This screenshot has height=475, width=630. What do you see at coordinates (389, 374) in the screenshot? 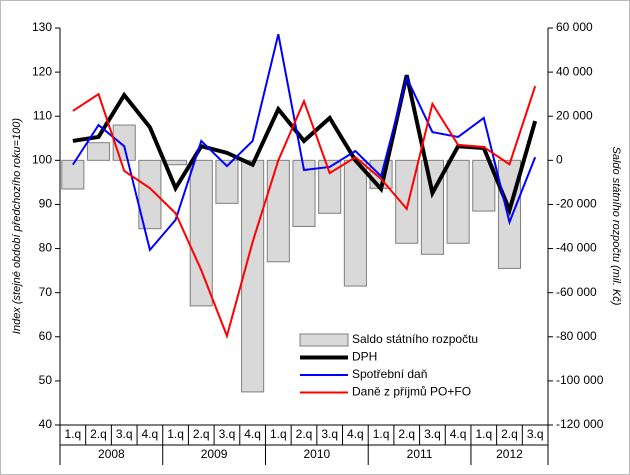
I see `legend-label: Spotřební daň` at bounding box center [389, 374].